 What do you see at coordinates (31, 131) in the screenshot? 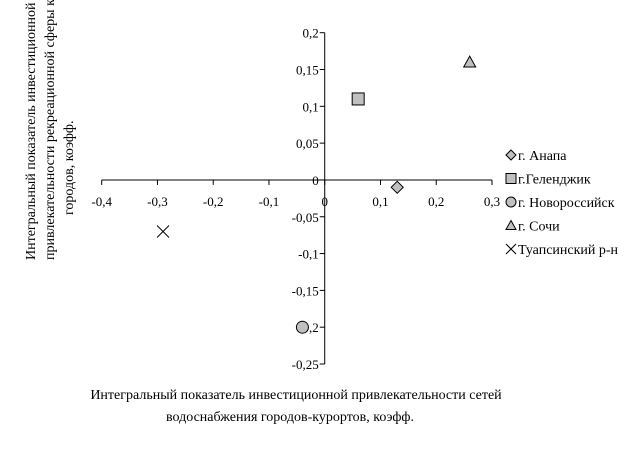
I see `y-axis-label-line-1: Интегральный показатель инвестиционной` at bounding box center [31, 131].